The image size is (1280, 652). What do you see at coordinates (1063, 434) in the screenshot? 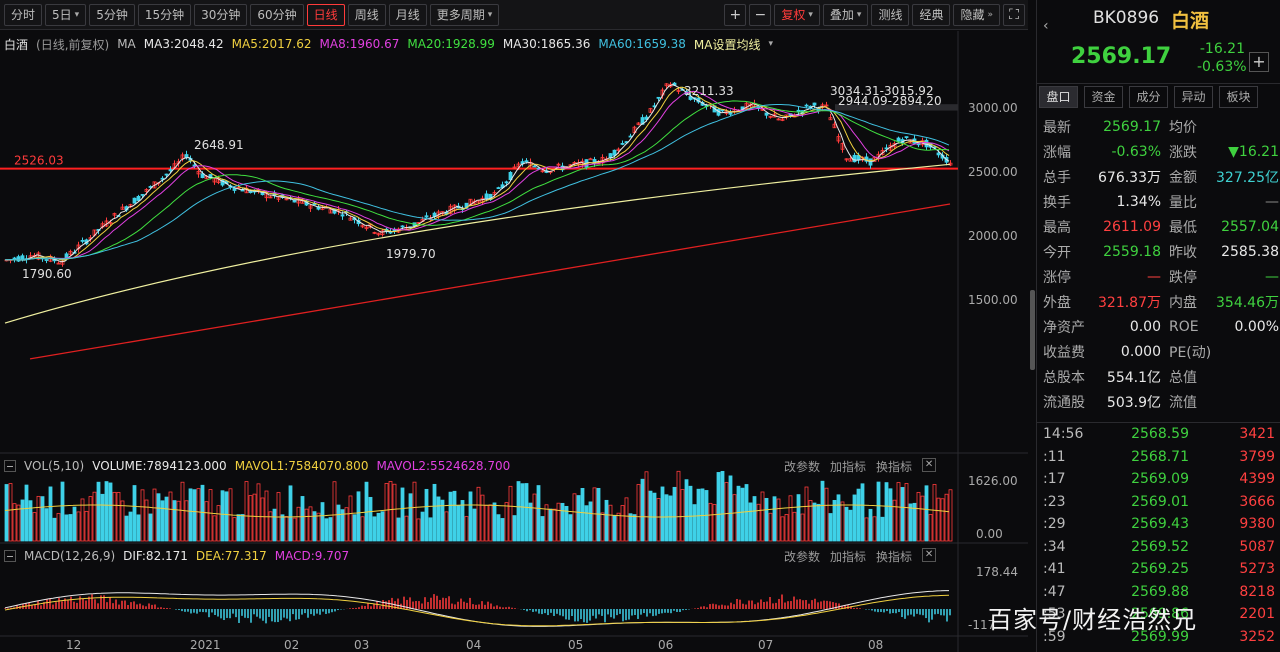
I see `tick-time: 14:56` at bounding box center [1063, 434].